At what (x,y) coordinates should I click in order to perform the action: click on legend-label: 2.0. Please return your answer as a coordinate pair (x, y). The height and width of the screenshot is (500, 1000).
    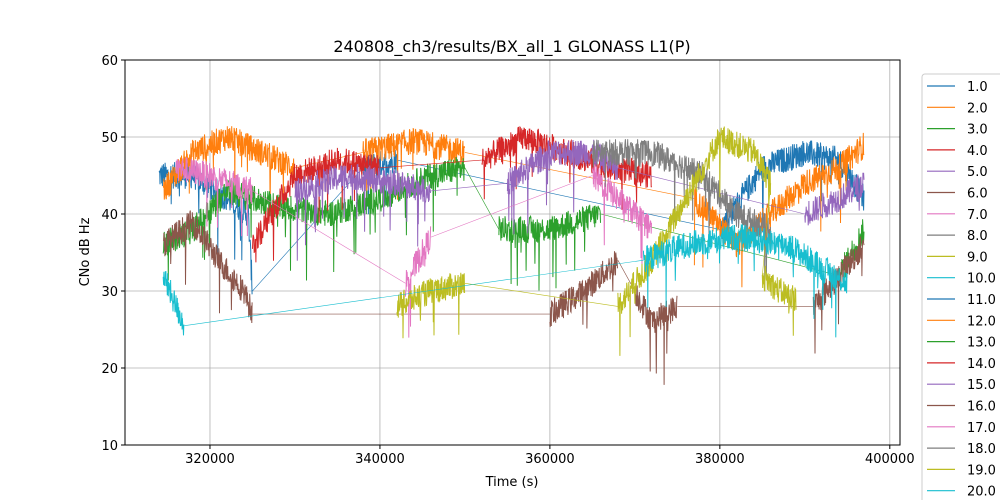
    Looking at the image, I should click on (977, 108).